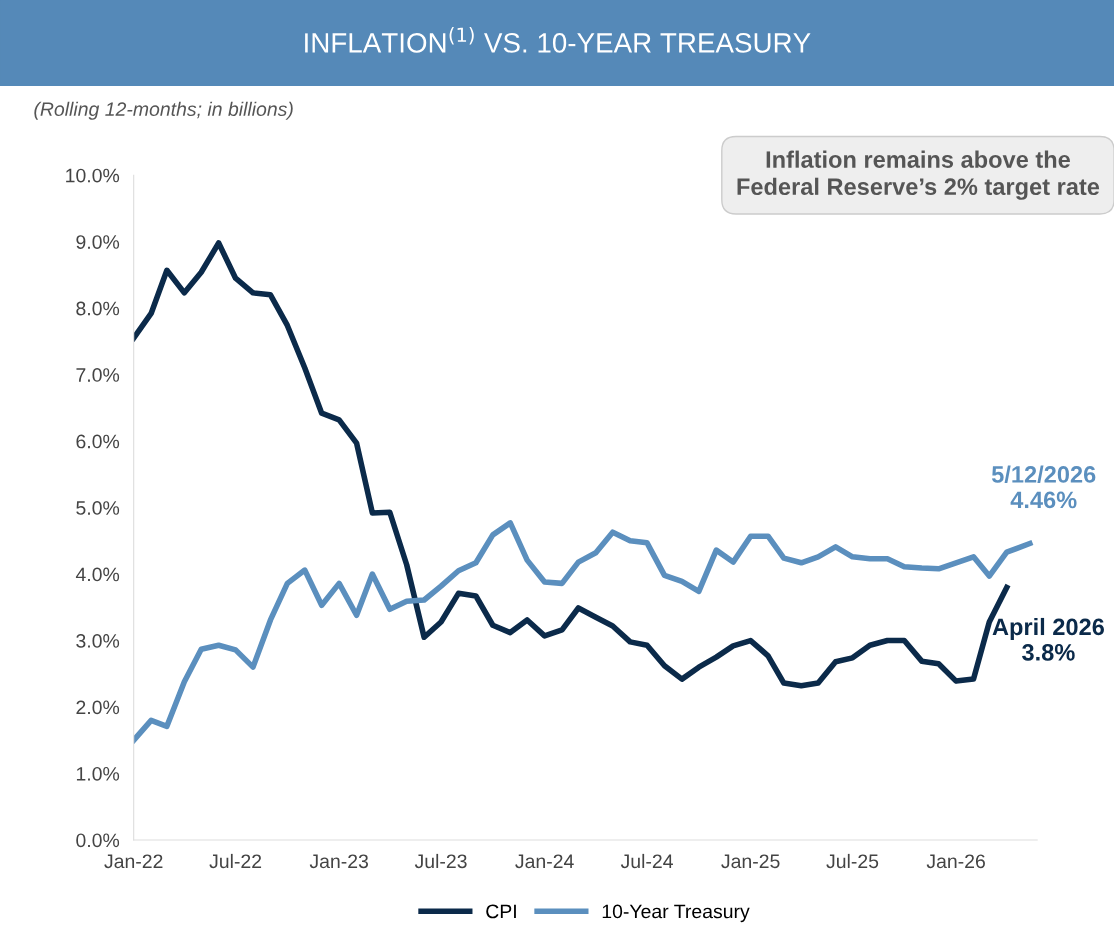 The image size is (1114, 947). What do you see at coordinates (918, 175) in the screenshot?
I see `annotation: Inflation remains above the Federal Reserve’s 2% target rate` at bounding box center [918, 175].